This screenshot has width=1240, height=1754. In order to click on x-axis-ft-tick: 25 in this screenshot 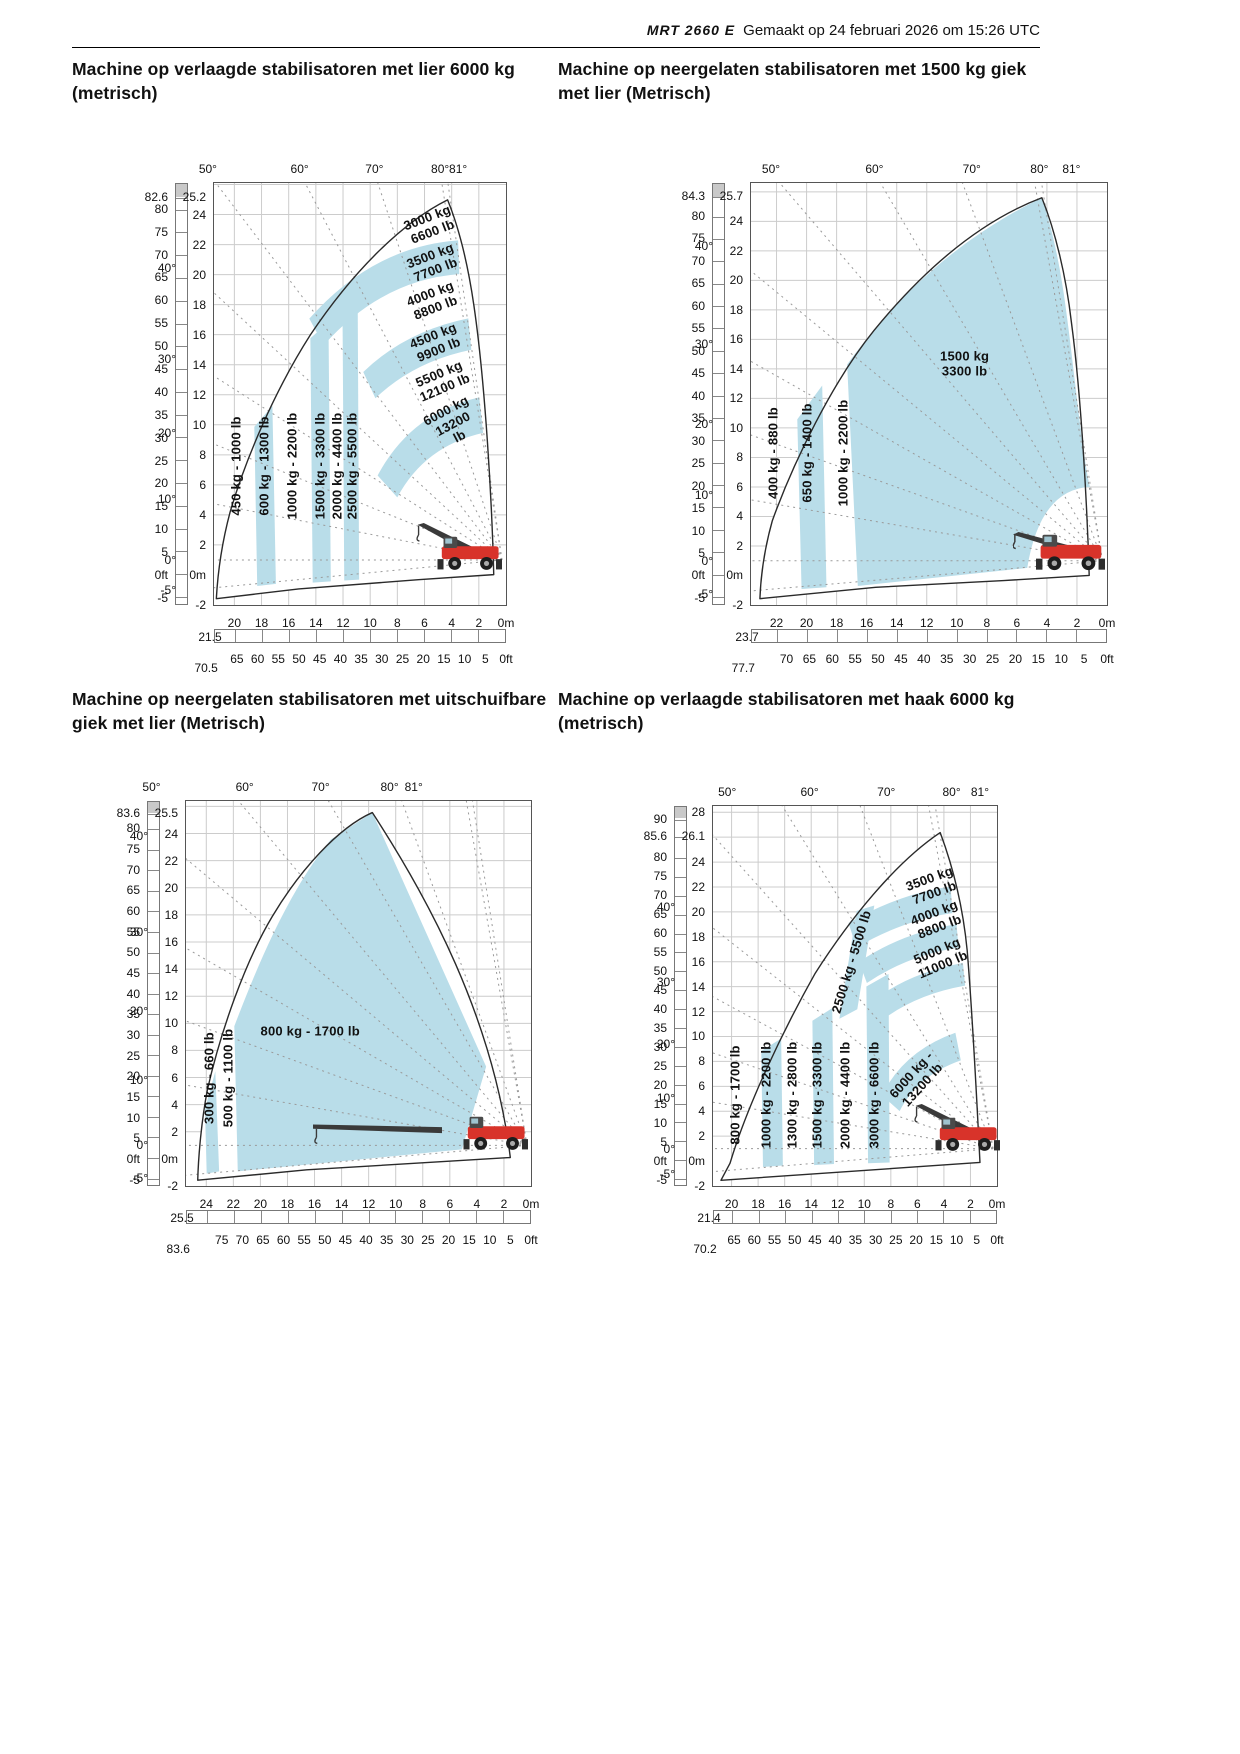, I will do `click(896, 1240)`.